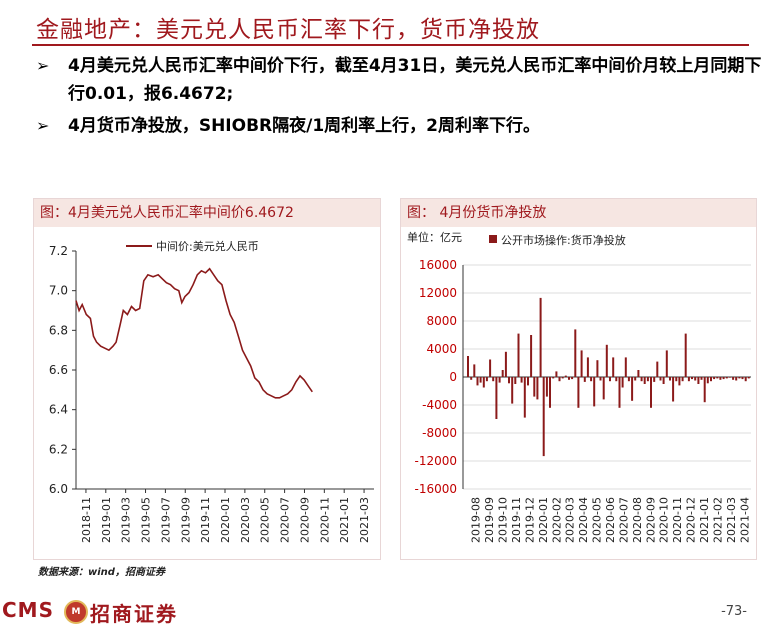 This screenshot has width=769, height=628. What do you see at coordinates (390, 45) in the screenshot?
I see `title-divider` at bounding box center [390, 45].